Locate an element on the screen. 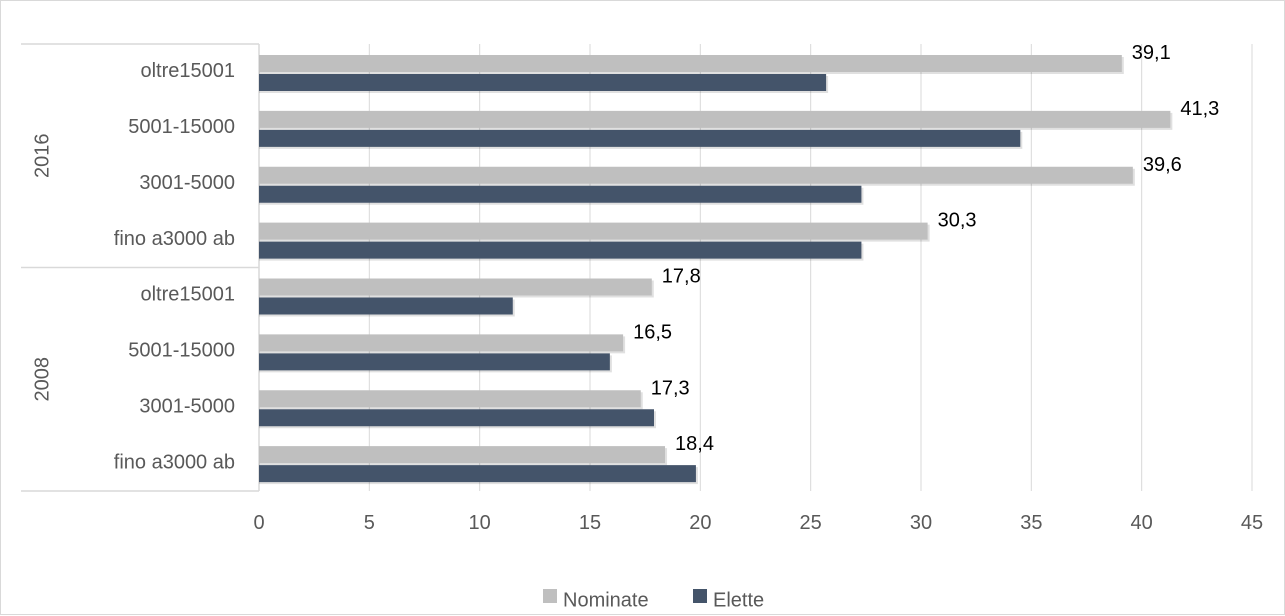 The width and height of the screenshot is (1285, 616). data-label-nominate-3: 30,3 is located at coordinates (957, 221).